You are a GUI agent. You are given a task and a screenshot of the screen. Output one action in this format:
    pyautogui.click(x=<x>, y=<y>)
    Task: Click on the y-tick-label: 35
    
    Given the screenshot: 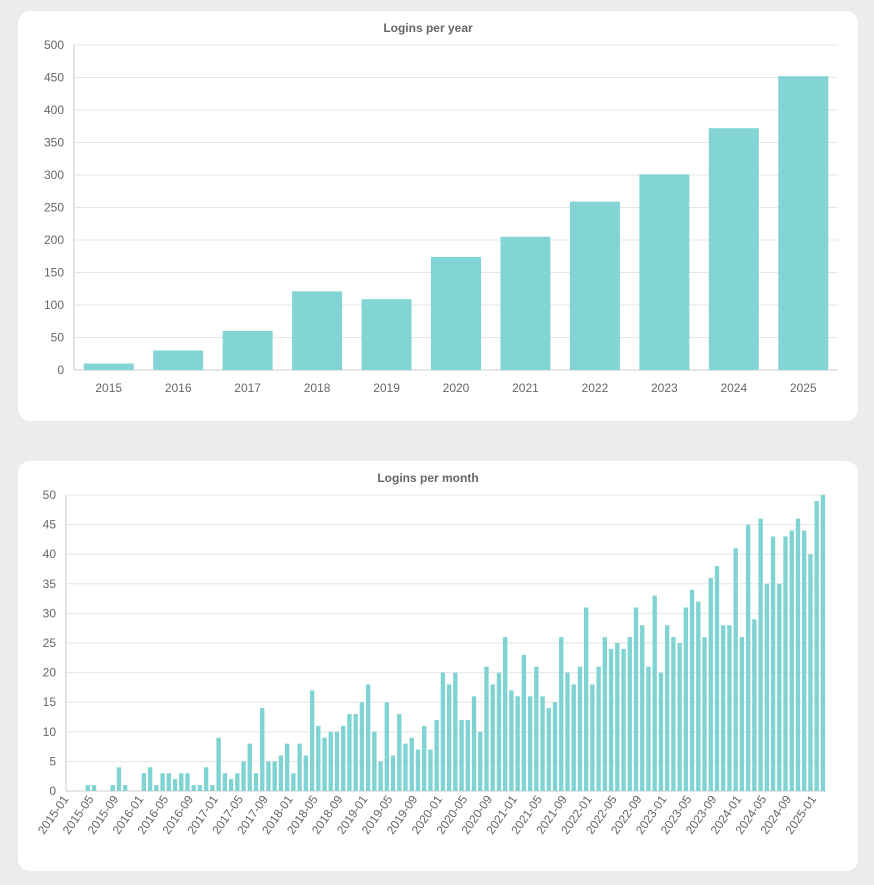 What is the action you would take?
    pyautogui.click(x=50, y=584)
    